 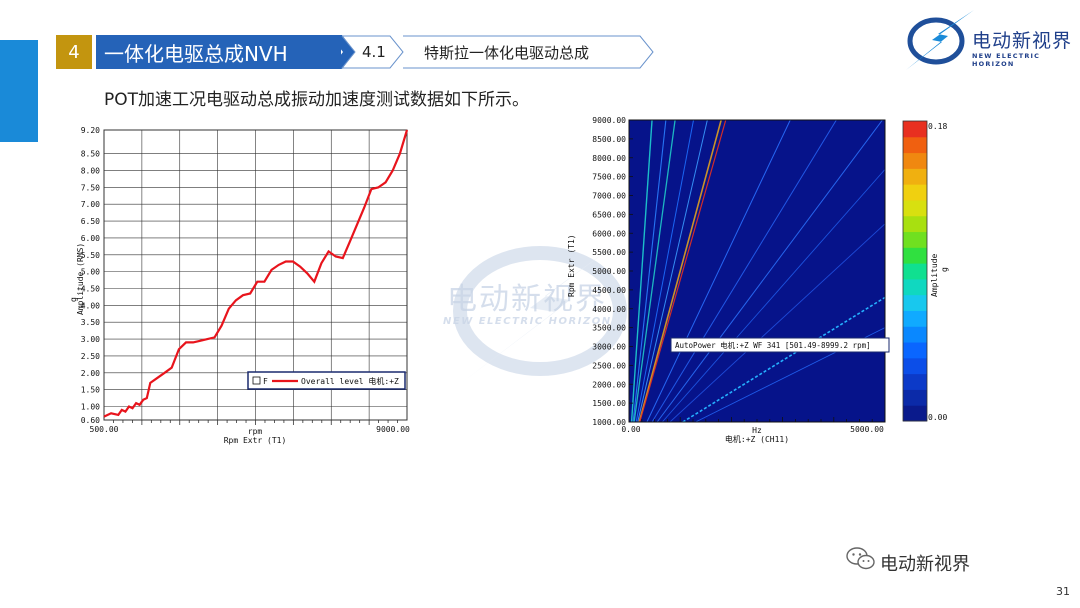 What do you see at coordinates (393, 429) in the screenshot?
I see `line-chart-x-tick-1: 9000.00` at bounding box center [393, 429].